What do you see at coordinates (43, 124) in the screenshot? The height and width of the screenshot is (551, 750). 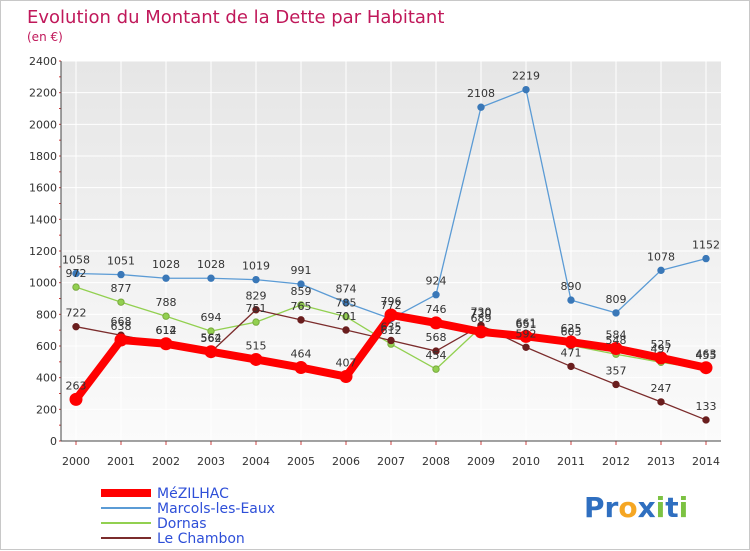 I see `y-tick-label: 2000` at bounding box center [43, 124].